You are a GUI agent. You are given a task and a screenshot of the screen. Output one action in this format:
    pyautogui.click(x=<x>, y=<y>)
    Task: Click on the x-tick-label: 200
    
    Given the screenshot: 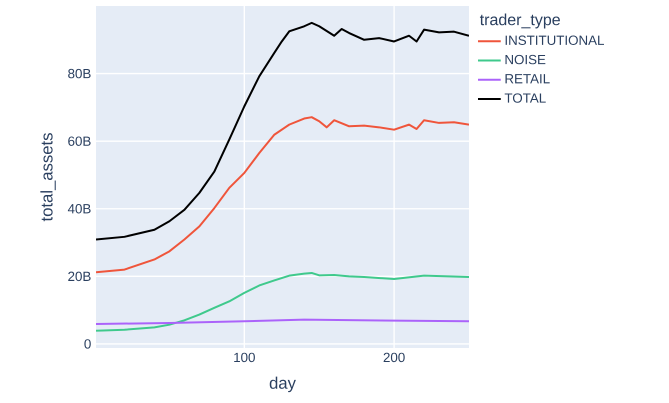 What is the action you would take?
    pyautogui.click(x=394, y=357)
    